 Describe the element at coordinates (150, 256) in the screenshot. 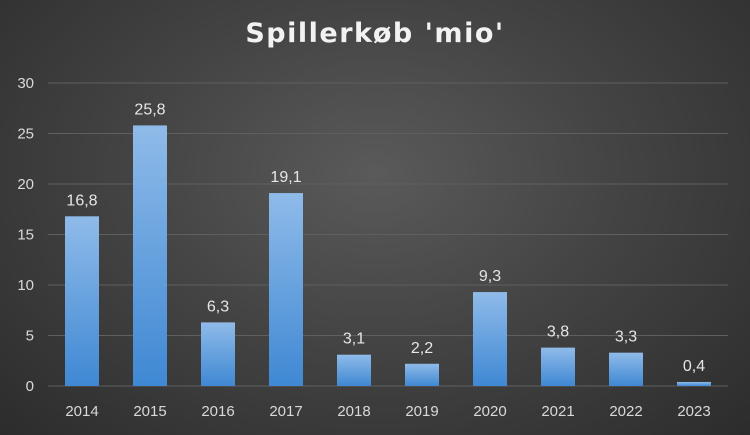

I see `bar-2015` at that location.